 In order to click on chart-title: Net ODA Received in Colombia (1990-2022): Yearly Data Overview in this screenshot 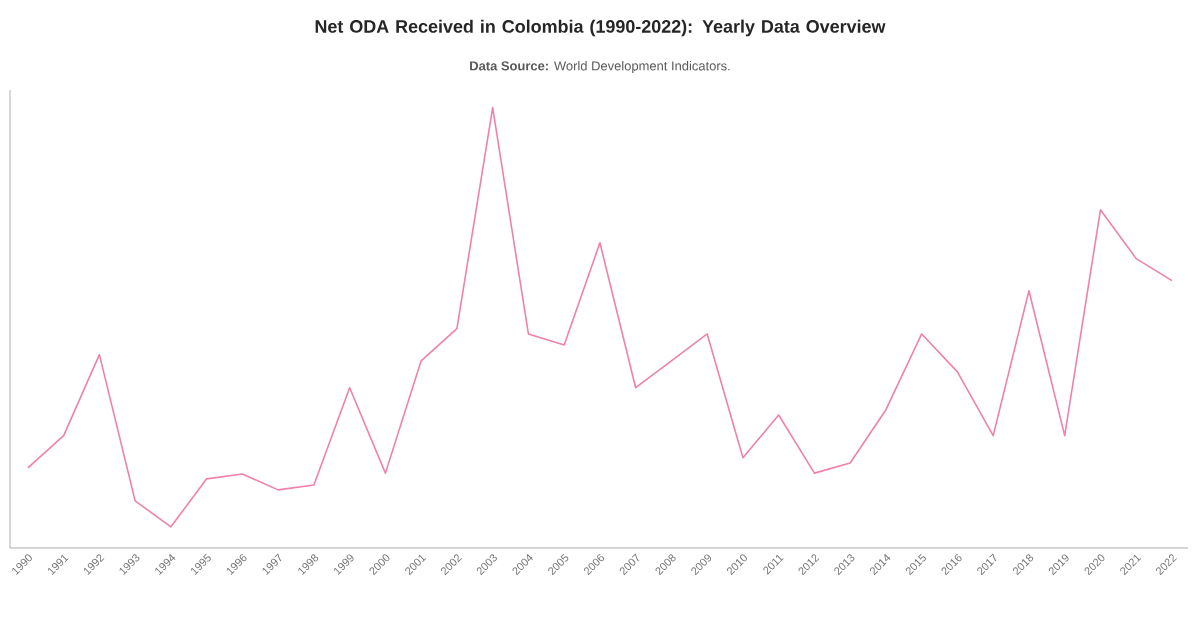, I will do `click(600, 28)`.